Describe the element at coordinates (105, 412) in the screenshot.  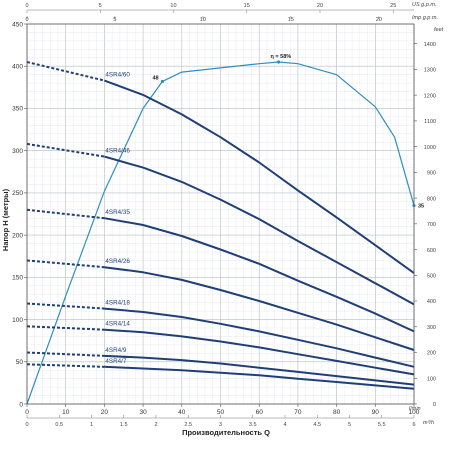
I see `x-tick-label: 20` at that location.